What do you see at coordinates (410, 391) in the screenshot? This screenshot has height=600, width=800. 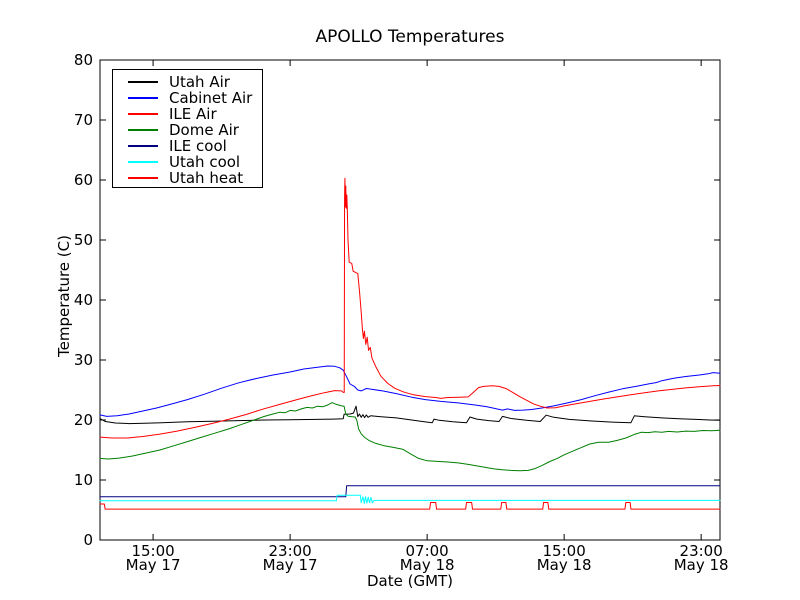 I see `series-line-cabinet-air` at bounding box center [410, 391].